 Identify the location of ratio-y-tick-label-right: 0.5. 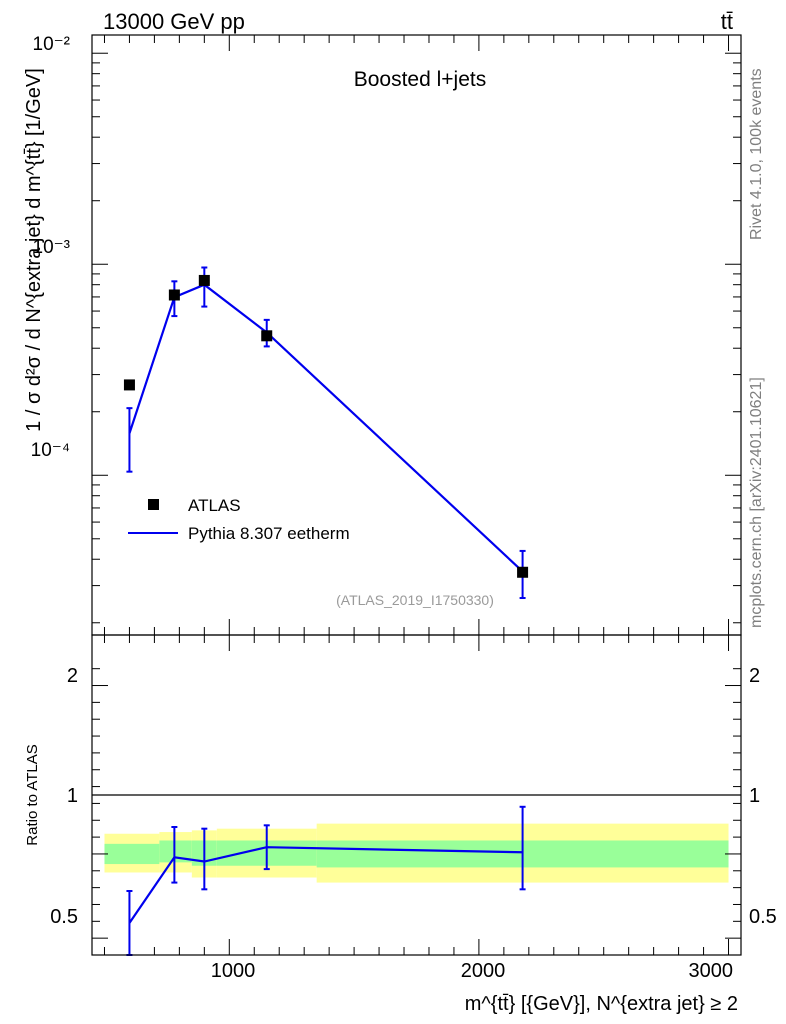
(763, 917).